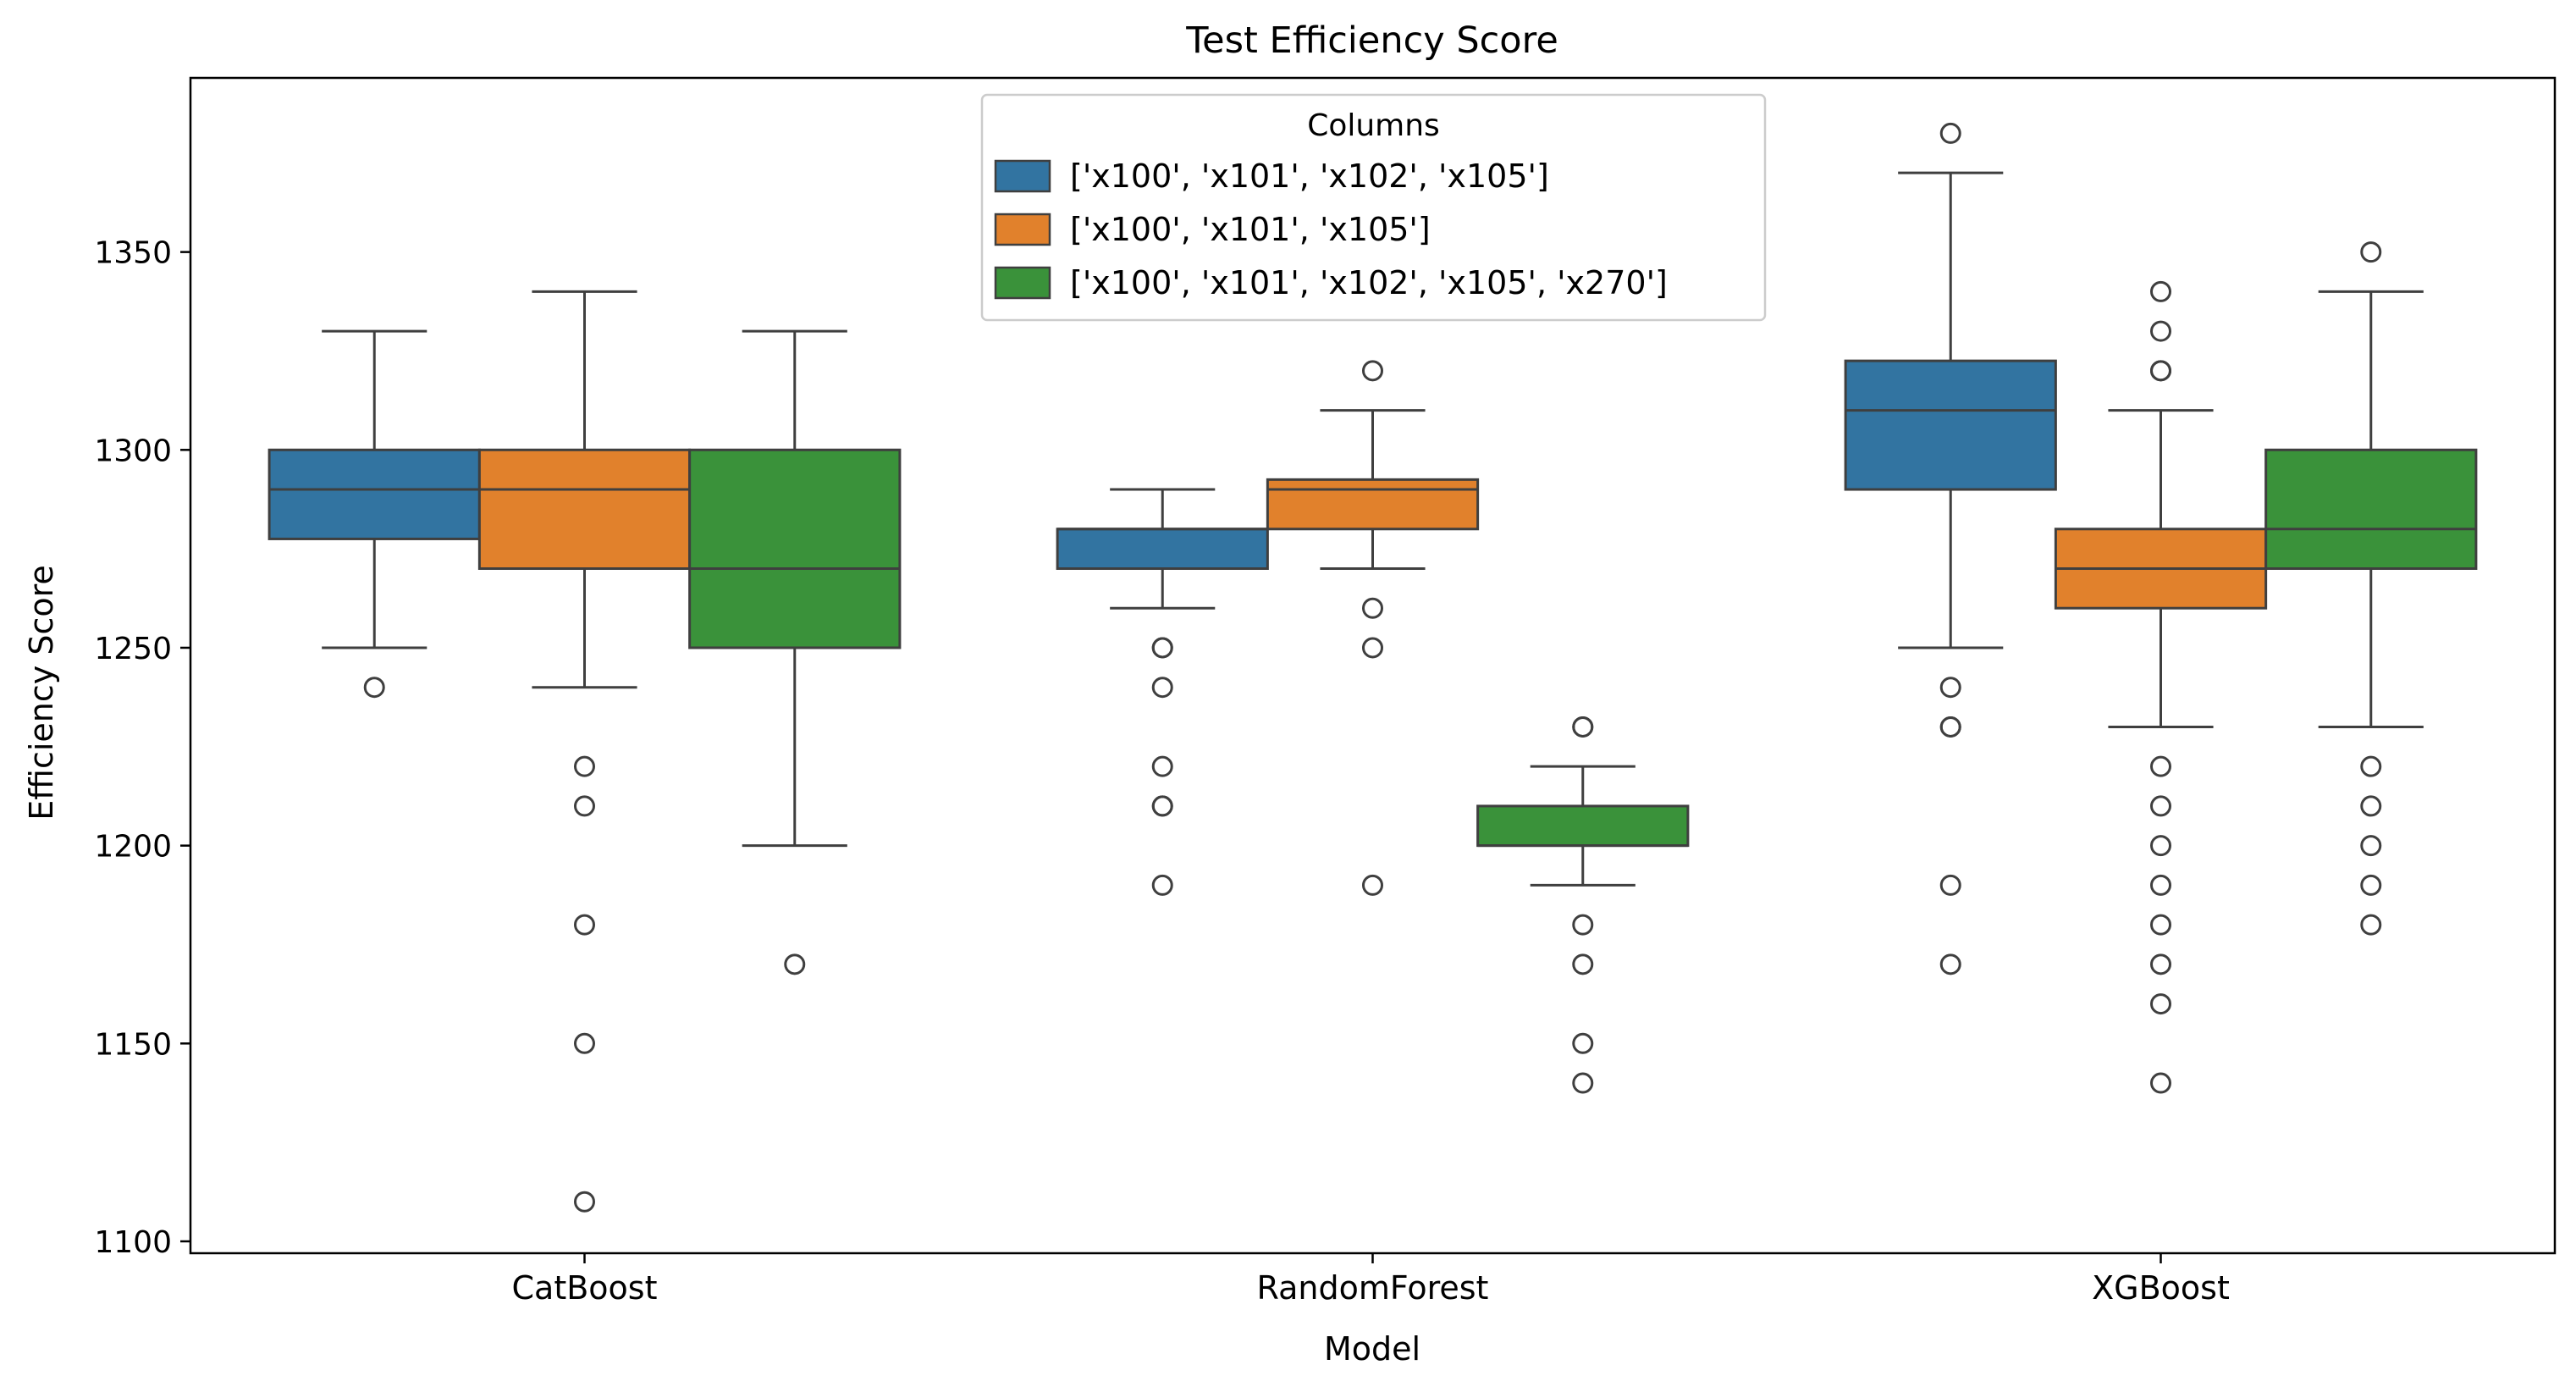  Describe the element at coordinates (585, 1288) in the screenshot. I see `x-tick-label: CatBoost` at that location.